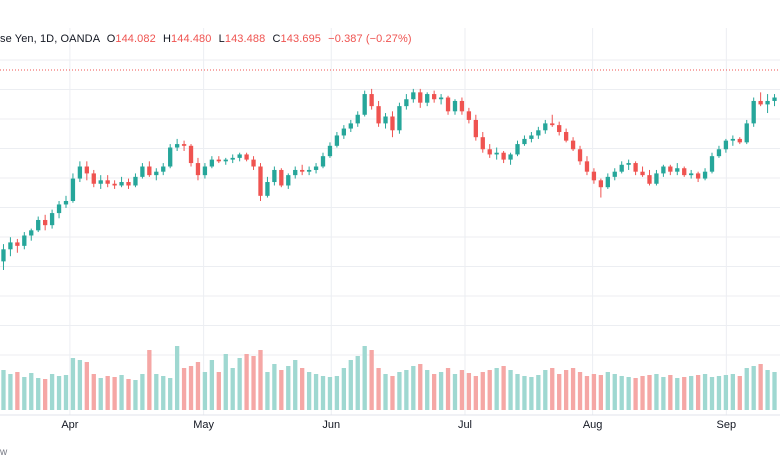  What do you see at coordinates (167, 39) in the screenshot?
I see `high-label: H` at bounding box center [167, 39].